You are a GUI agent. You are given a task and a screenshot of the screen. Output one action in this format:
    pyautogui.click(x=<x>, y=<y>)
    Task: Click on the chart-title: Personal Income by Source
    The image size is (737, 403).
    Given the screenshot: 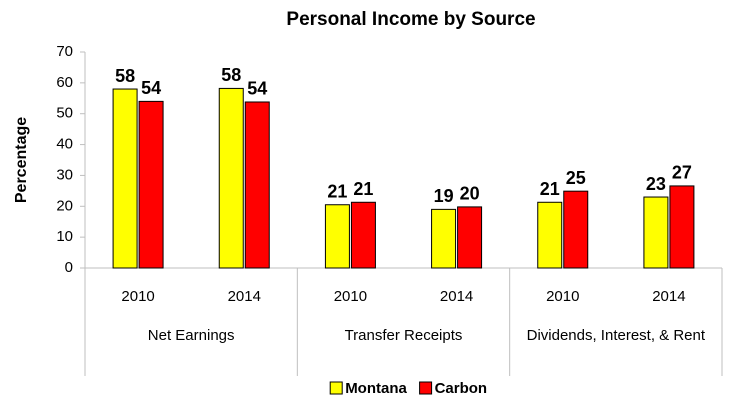 What is the action you would take?
    pyautogui.click(x=410, y=19)
    